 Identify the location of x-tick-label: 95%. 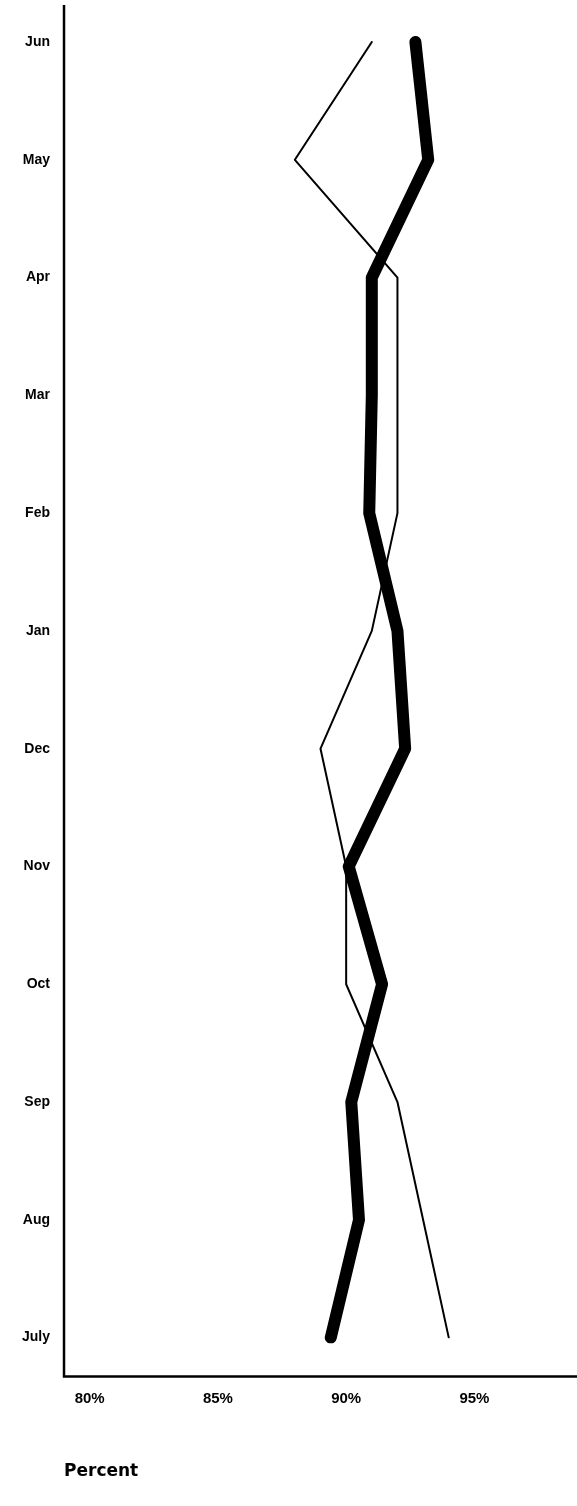
(474, 1397).